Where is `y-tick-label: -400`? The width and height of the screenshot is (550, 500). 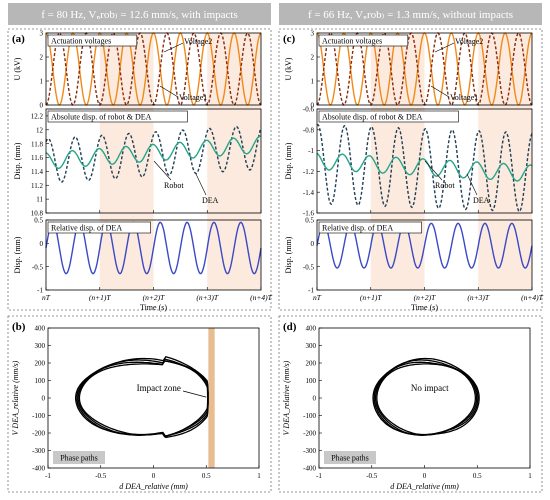 y-tick-label: -400 is located at coordinates (38, 469).